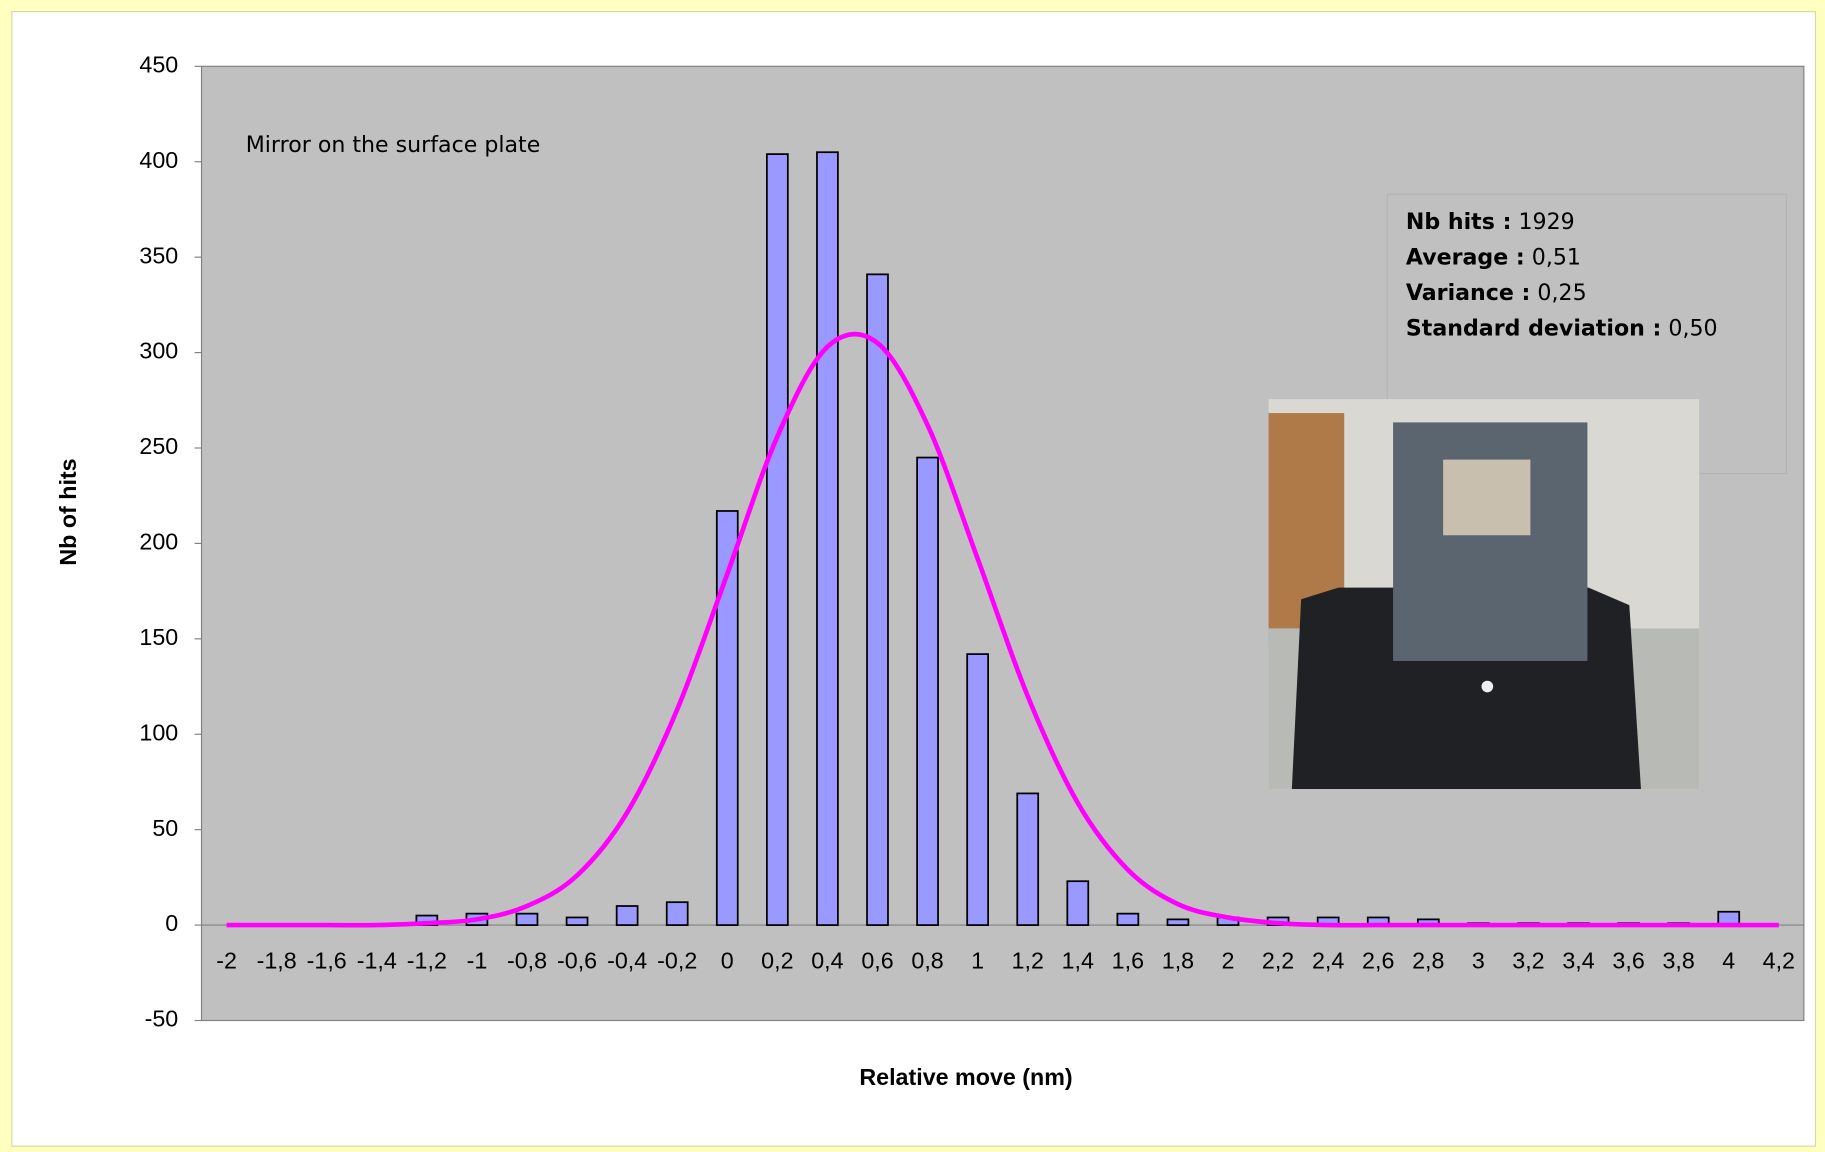 The height and width of the screenshot is (1152, 1825). What do you see at coordinates (158, 732) in the screenshot?
I see `y-tick-label: 100` at bounding box center [158, 732].